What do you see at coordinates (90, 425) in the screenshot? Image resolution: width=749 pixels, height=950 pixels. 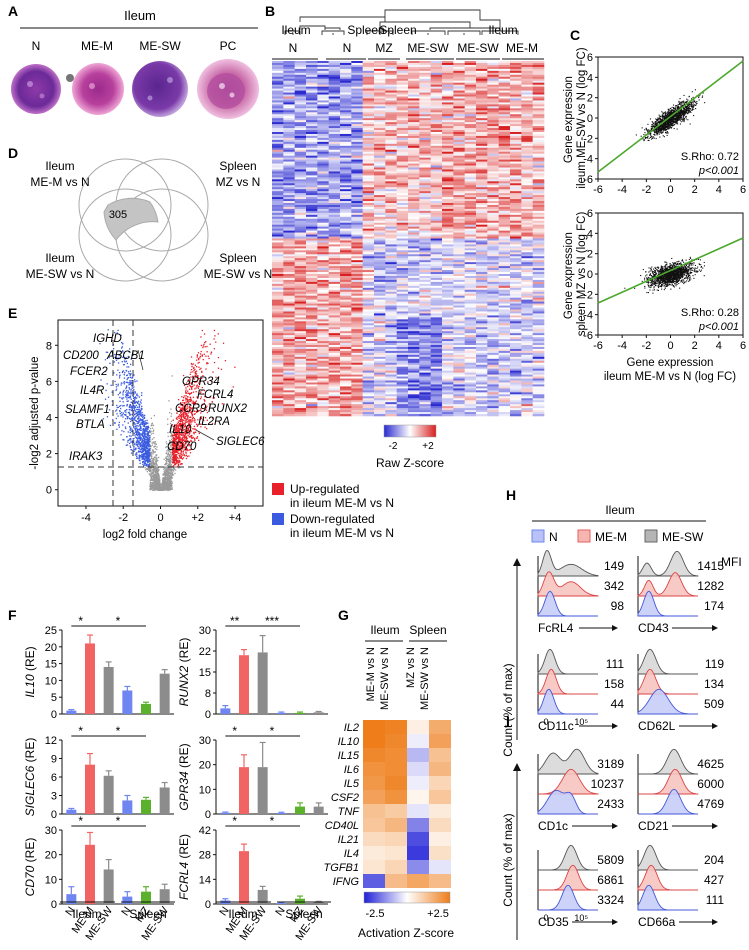 I see `gene-label: BTLA` at bounding box center [90, 425].